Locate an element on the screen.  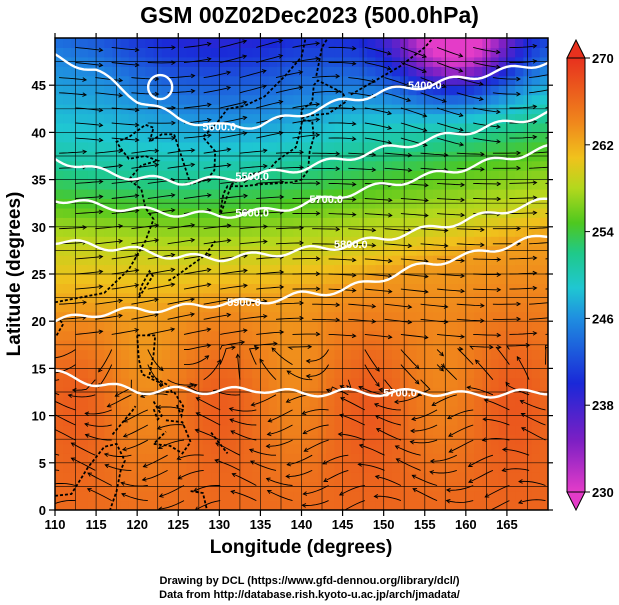
colorbar-tick-label: 270 is located at coordinates (603, 58).